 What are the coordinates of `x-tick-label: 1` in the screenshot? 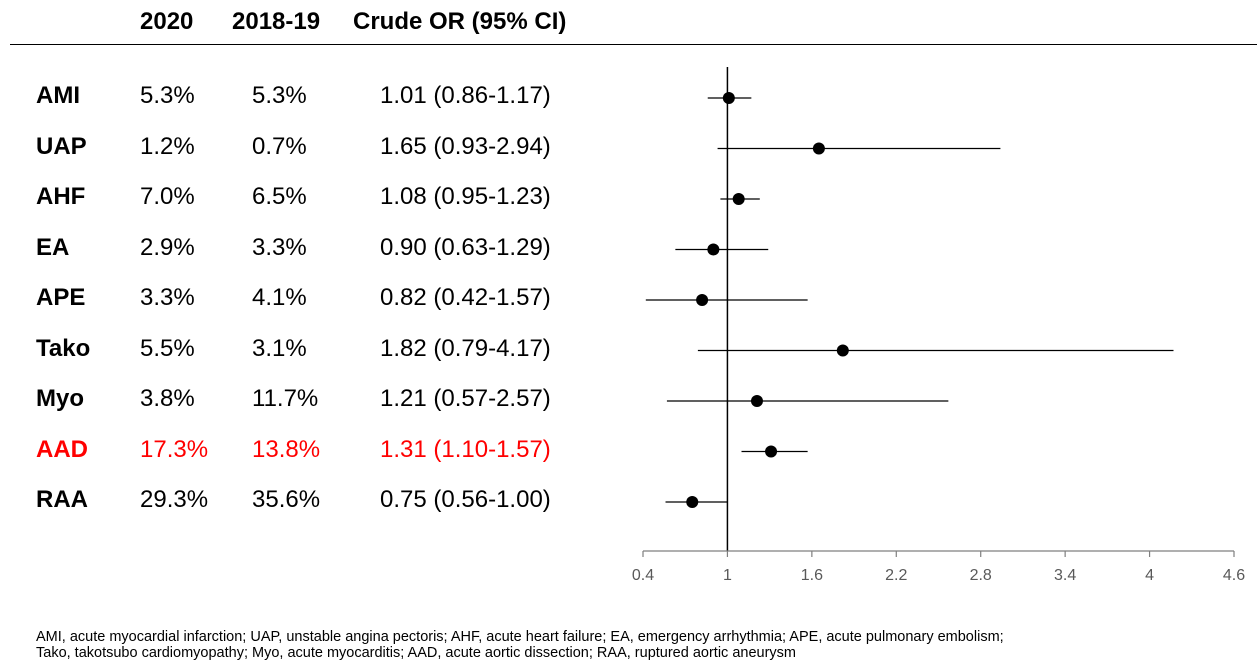 It's located at (727, 575).